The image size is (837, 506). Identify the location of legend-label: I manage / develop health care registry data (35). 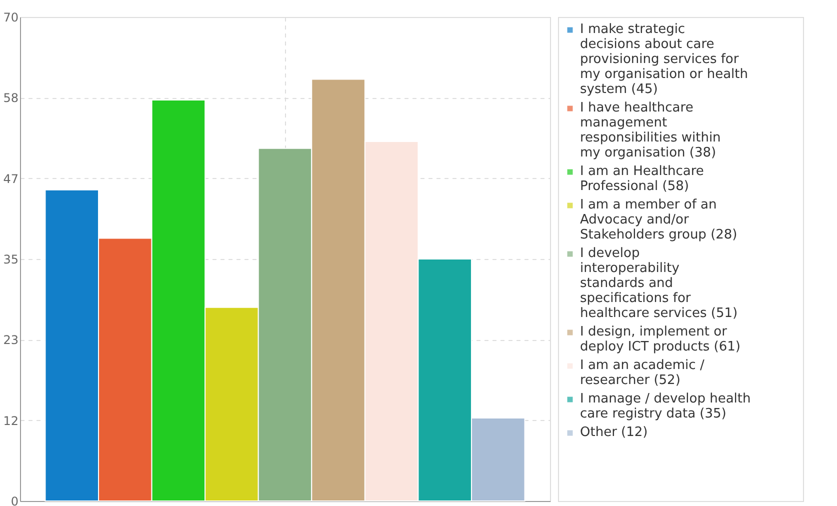
(665, 407).